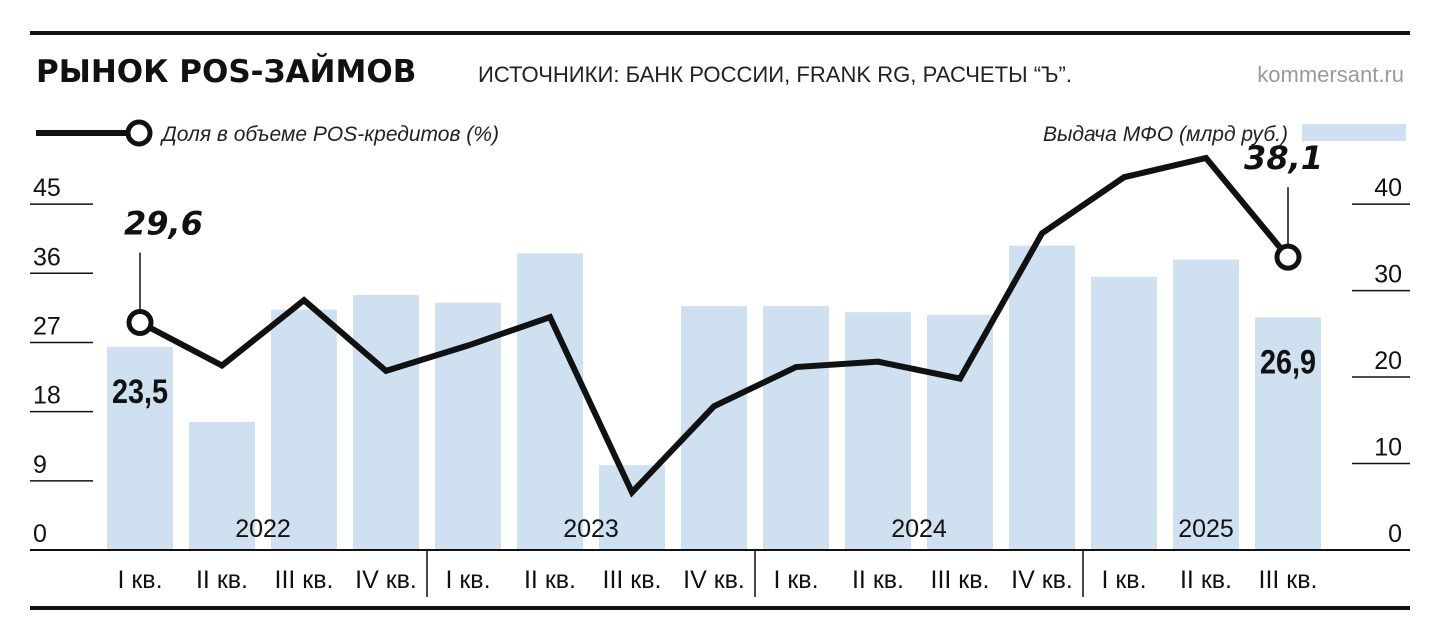 Image resolution: width=1440 pixels, height=641 pixels. Describe the element at coordinates (1165, 134) in the screenshot. I see `legend-bar-label: Выдача МФО (млрд руб.)` at that location.